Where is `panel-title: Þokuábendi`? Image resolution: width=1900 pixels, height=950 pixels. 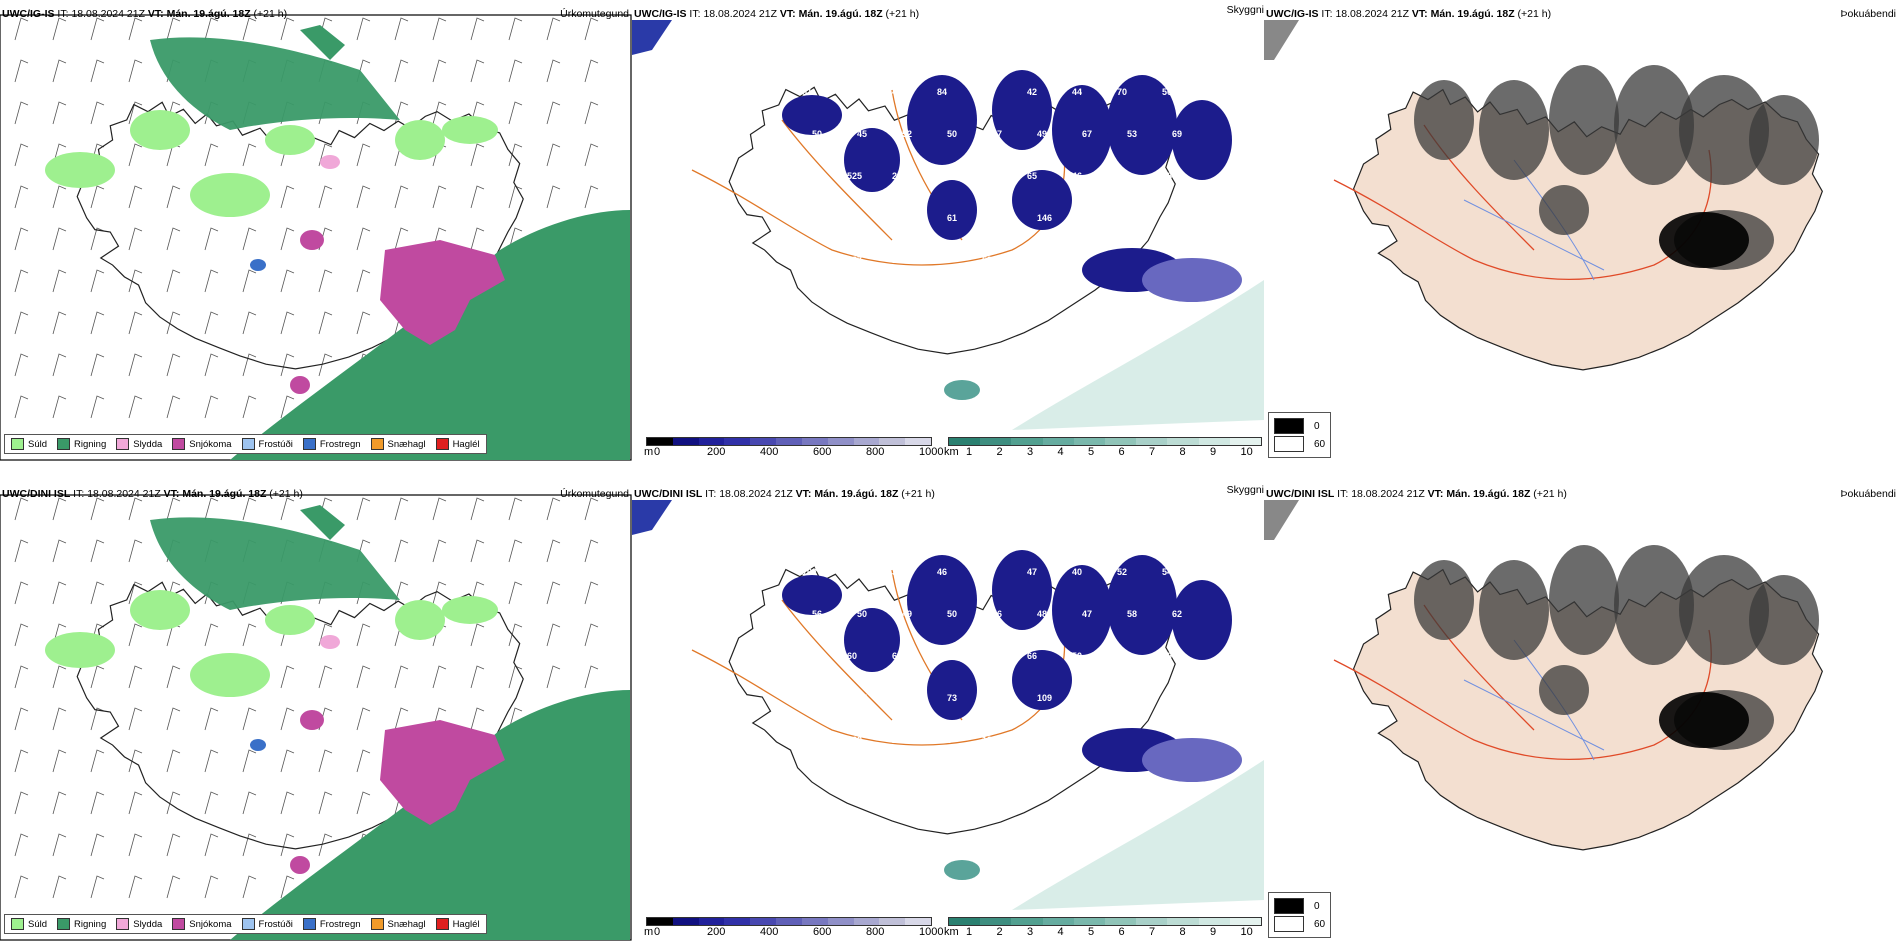
panel-title: Þokuábendi is located at coordinates (1868, 14).